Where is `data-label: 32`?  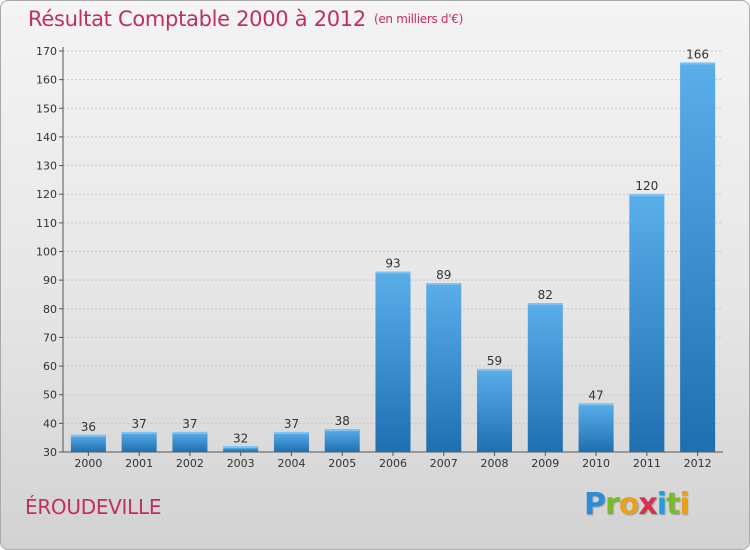
data-label: 32 is located at coordinates (240, 438).